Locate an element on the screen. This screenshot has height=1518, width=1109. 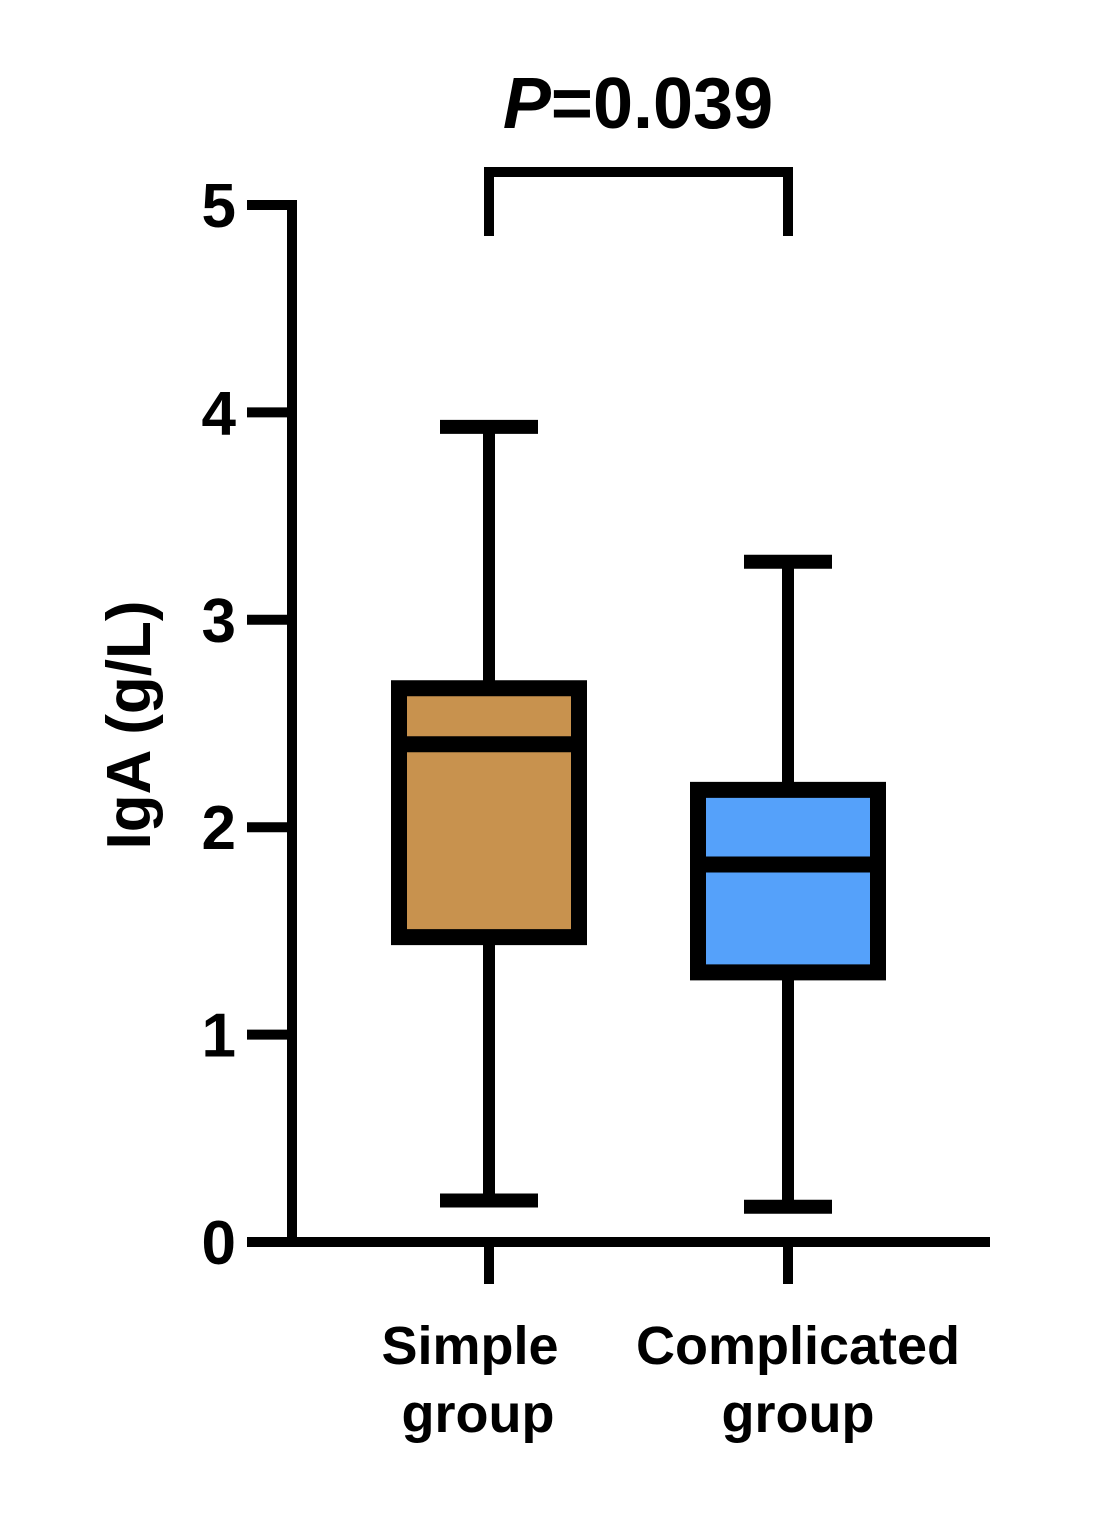
iqr-box-complicated-group is located at coordinates (788, 881).